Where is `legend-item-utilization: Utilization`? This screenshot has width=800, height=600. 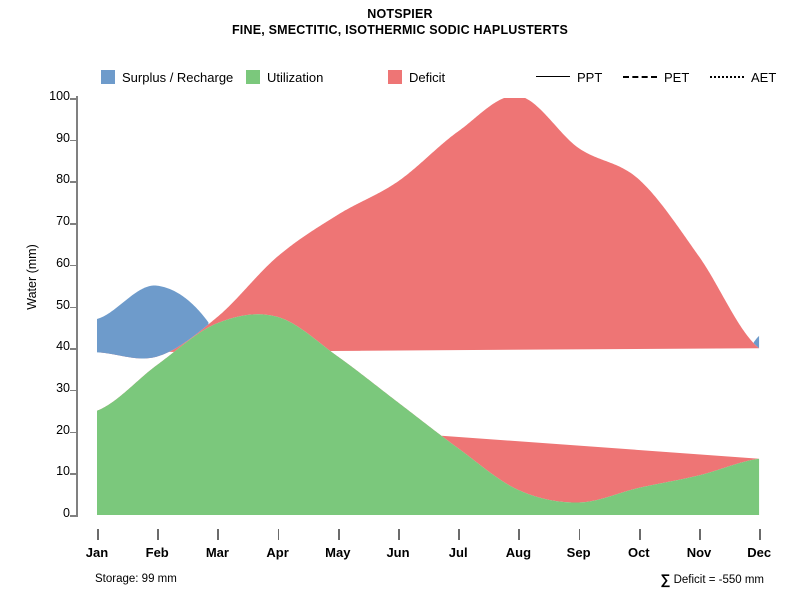
legend-item-utilization: Utilization is located at coordinates (284, 77).